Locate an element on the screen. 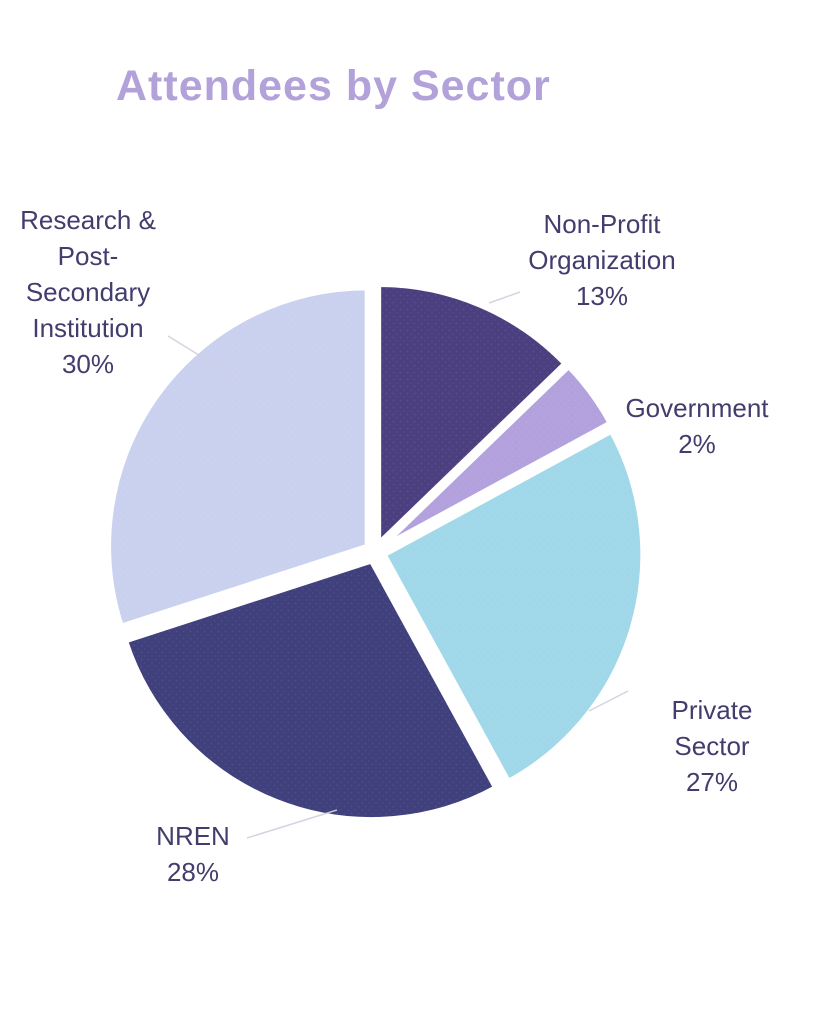 This screenshot has height=1024, width=831. leader-line-nren is located at coordinates (292, 824).